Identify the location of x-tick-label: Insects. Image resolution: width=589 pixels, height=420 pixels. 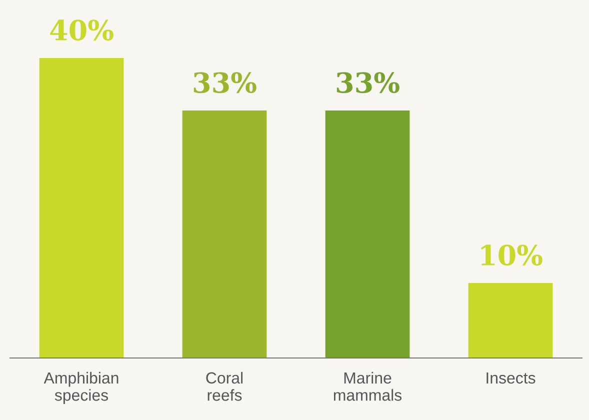
(511, 378).